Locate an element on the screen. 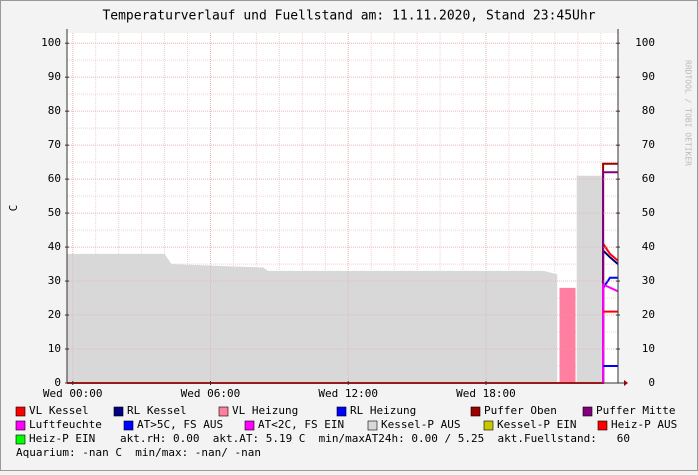  legend-label: Luftfeuchte is located at coordinates (65, 424).